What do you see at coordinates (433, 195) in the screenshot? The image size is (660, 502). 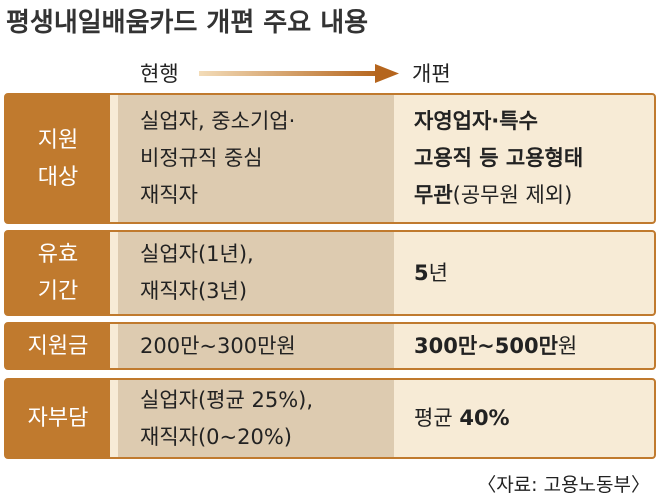 I see `new-text: 무관` at bounding box center [433, 195].